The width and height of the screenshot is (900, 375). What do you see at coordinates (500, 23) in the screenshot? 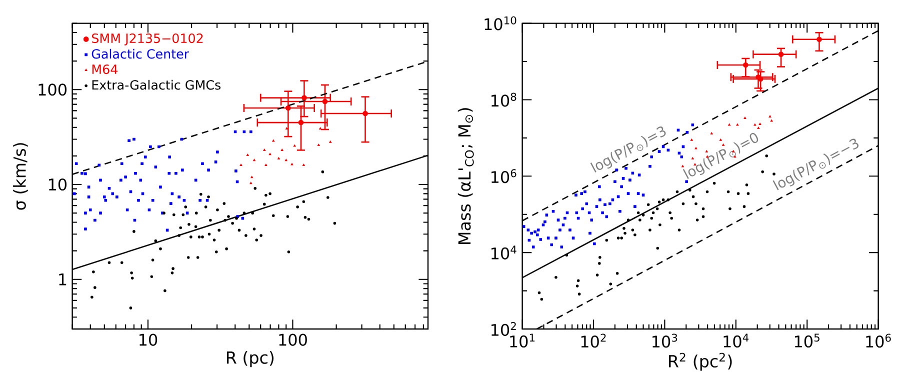
I see `y-tick-label: 10$^{10}$` at bounding box center [500, 23].